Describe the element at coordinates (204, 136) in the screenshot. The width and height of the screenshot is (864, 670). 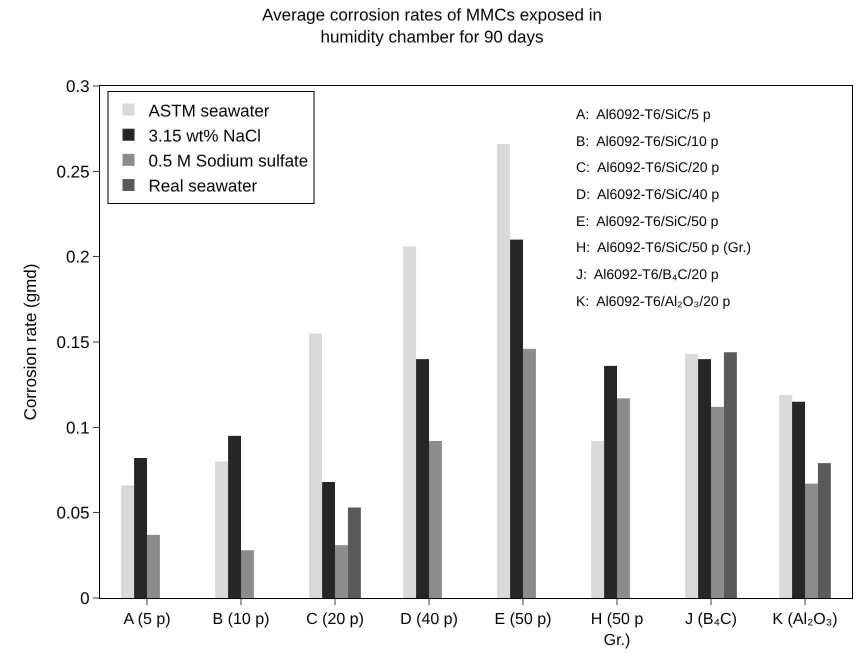
I see `legend-label: 3.15 wt% NaCl` at that location.